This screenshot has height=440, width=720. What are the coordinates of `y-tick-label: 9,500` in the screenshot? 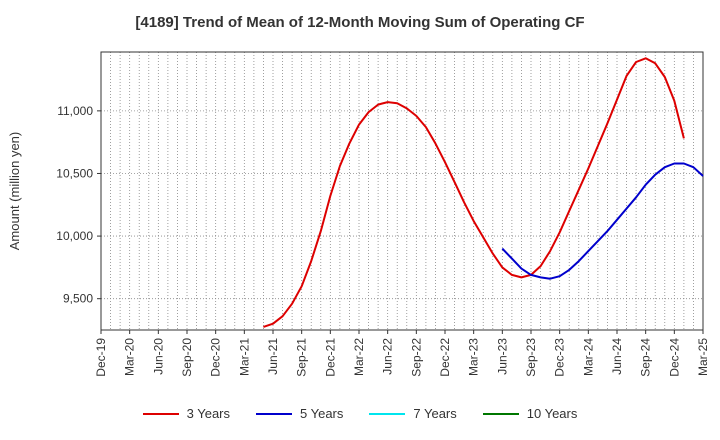 It's located at (78, 299).